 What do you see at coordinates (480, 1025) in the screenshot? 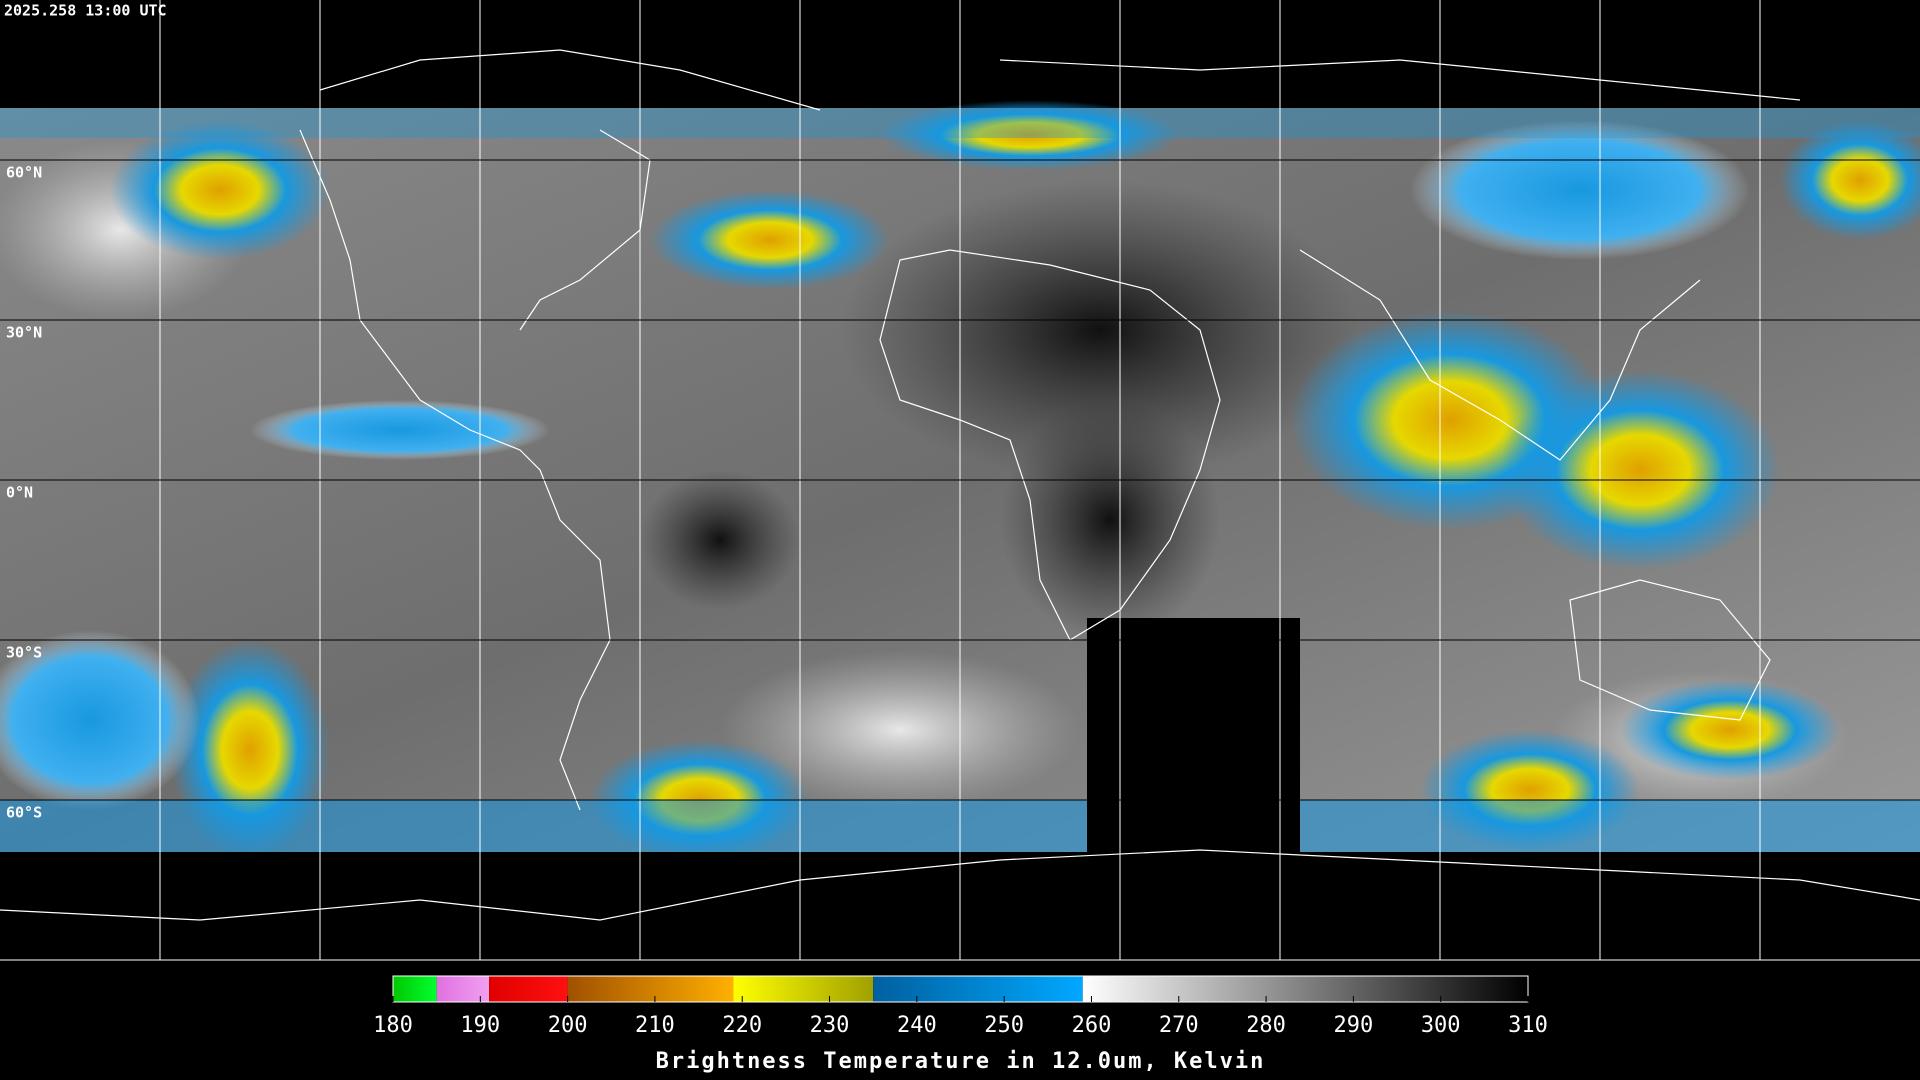
I see `colorbar-tick-label: 190` at bounding box center [480, 1025].